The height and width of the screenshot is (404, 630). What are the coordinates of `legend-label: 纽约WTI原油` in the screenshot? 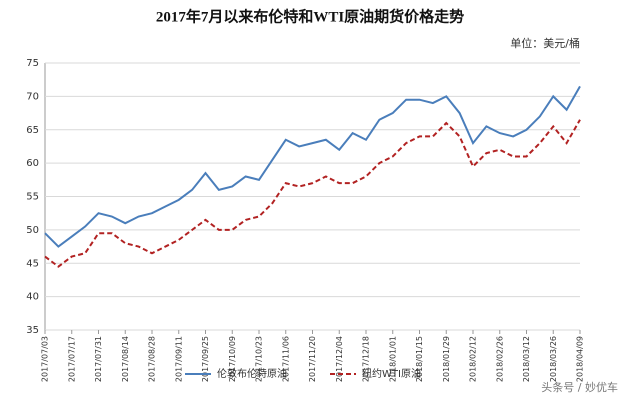 It's located at (391, 373).